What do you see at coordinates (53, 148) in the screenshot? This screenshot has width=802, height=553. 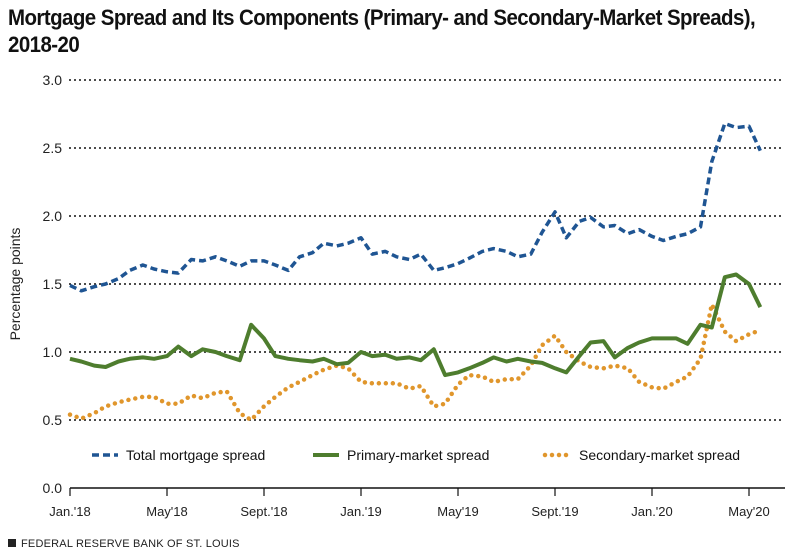 I see `y-tick-label: 2.5` at bounding box center [53, 148].